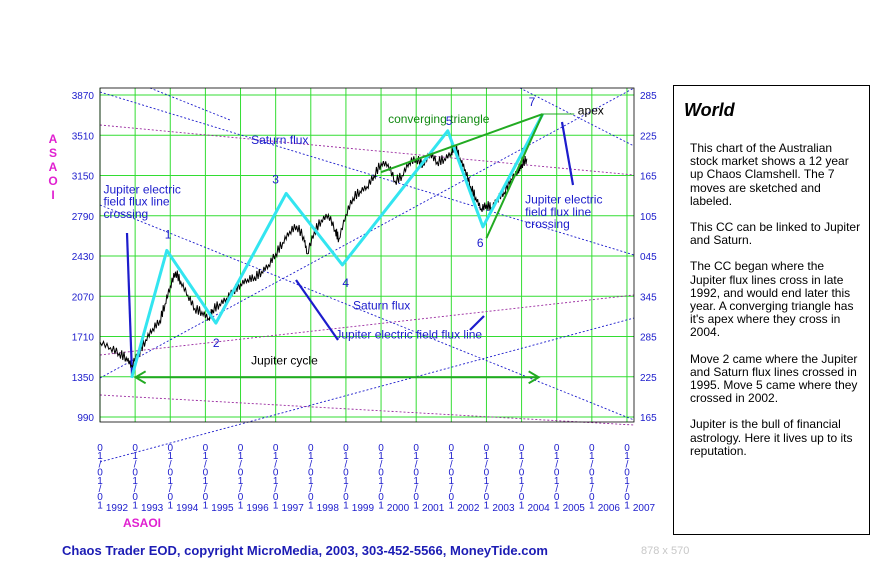  I want to click on chart-annotation: converging triangle, so click(439, 119).